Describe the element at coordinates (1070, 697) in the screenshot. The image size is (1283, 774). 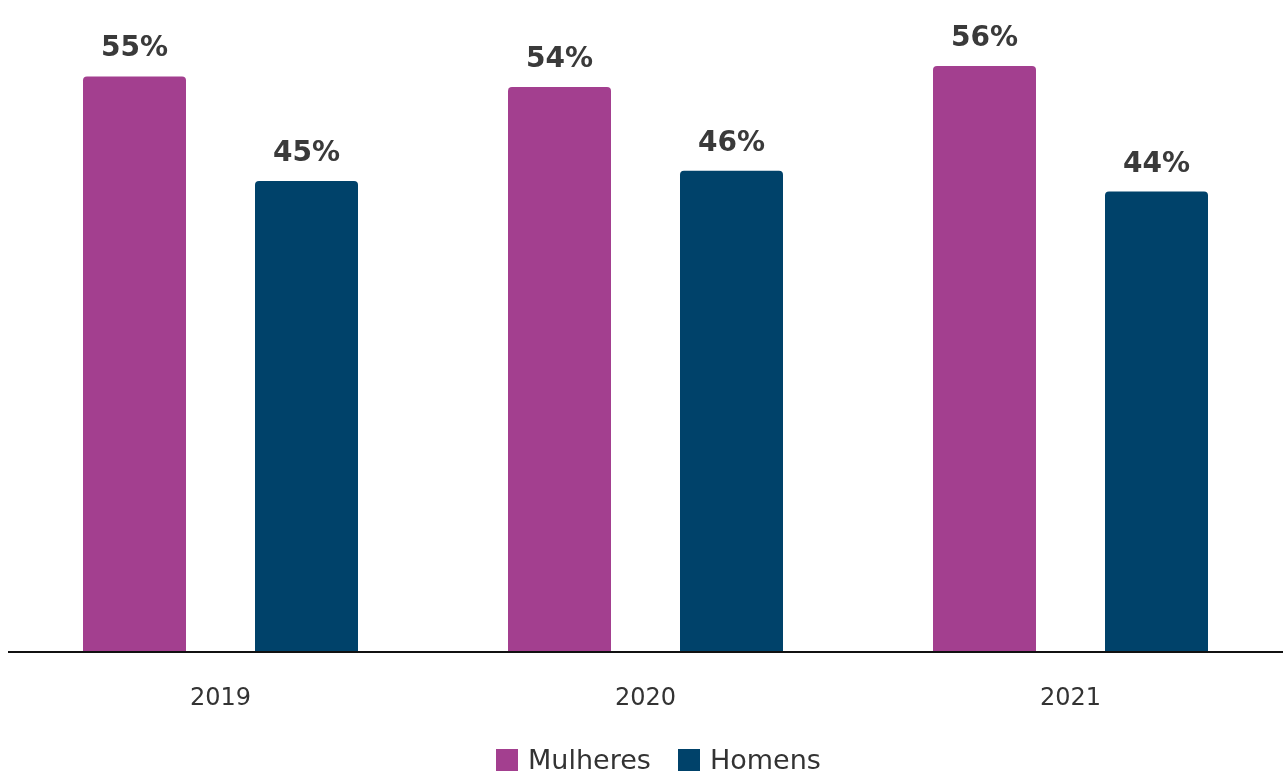
I see `x-tick-label: 2021` at that location.